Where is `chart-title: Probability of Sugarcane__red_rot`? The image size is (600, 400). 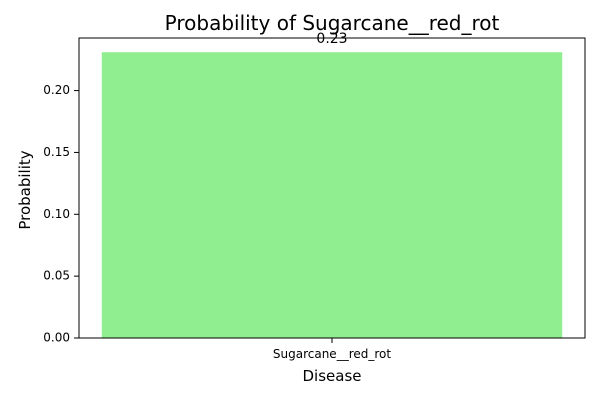
chart-title: Probability of Sugarcane__red_rot is located at coordinates (332, 23).